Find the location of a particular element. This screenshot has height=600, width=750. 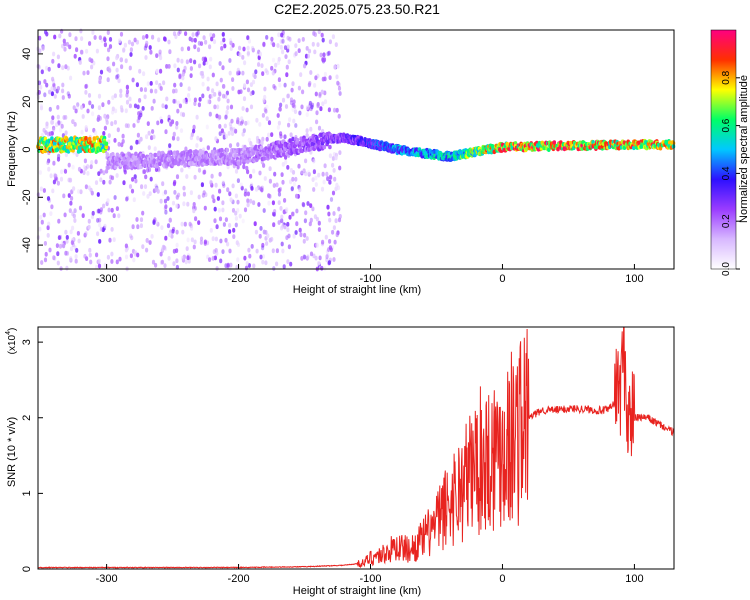

y-tick-label: 40 is located at coordinates (27, 54).